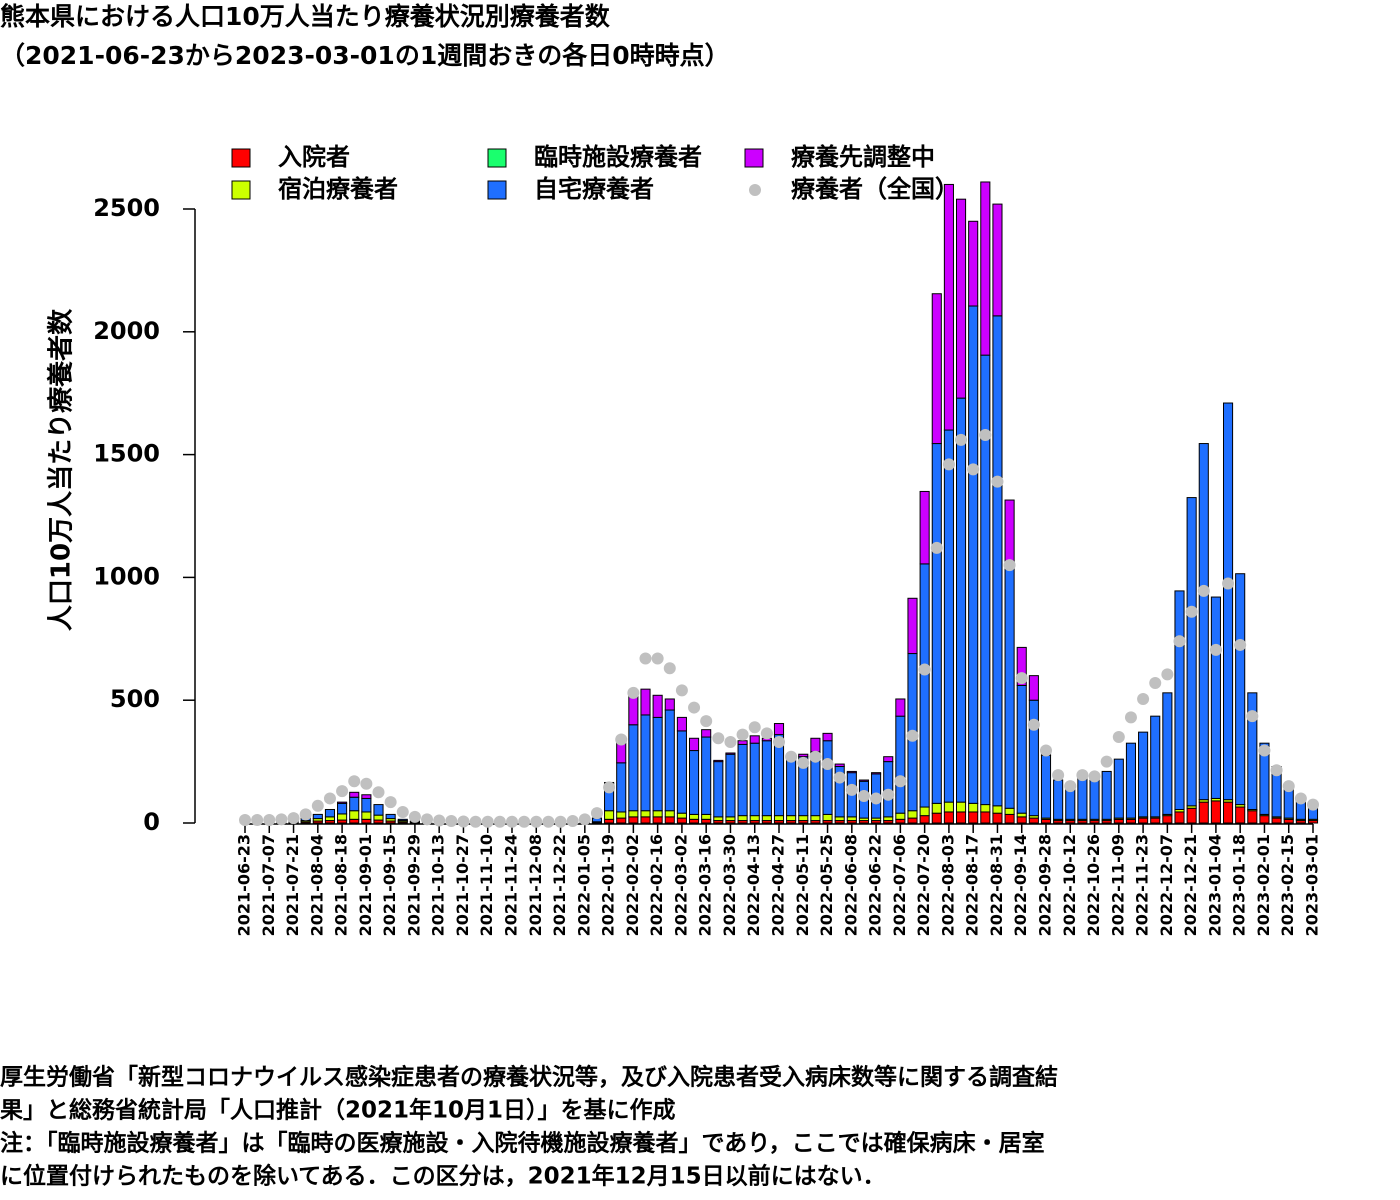  Describe the element at coordinates (126, 576) in the screenshot. I see `y-tick-label: 1000` at that location.